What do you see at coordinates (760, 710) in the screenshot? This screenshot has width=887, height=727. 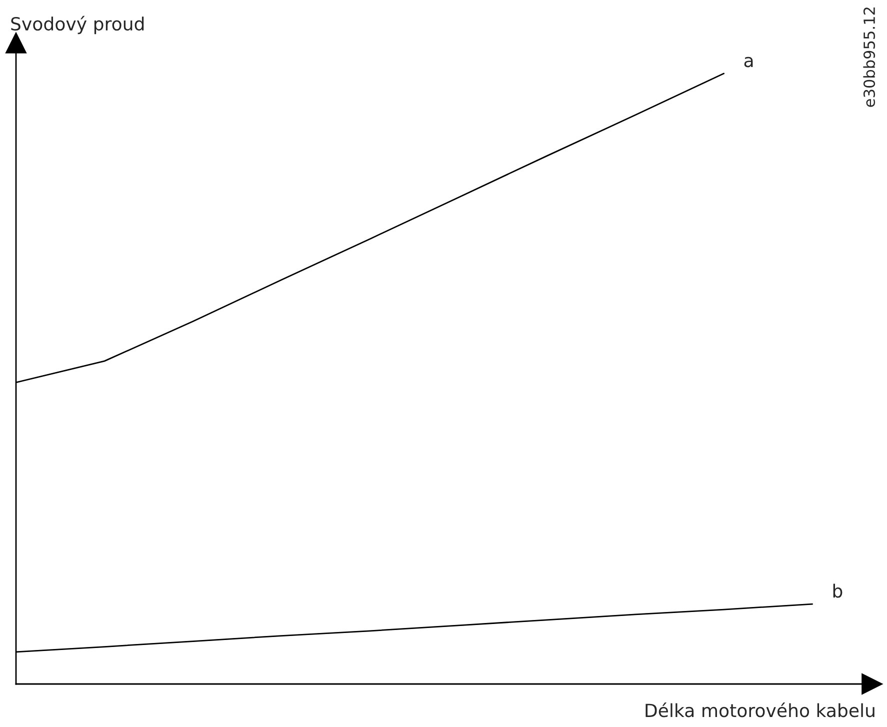 I see `x-axis-title: Délka motorového kabelu` at bounding box center [760, 710].